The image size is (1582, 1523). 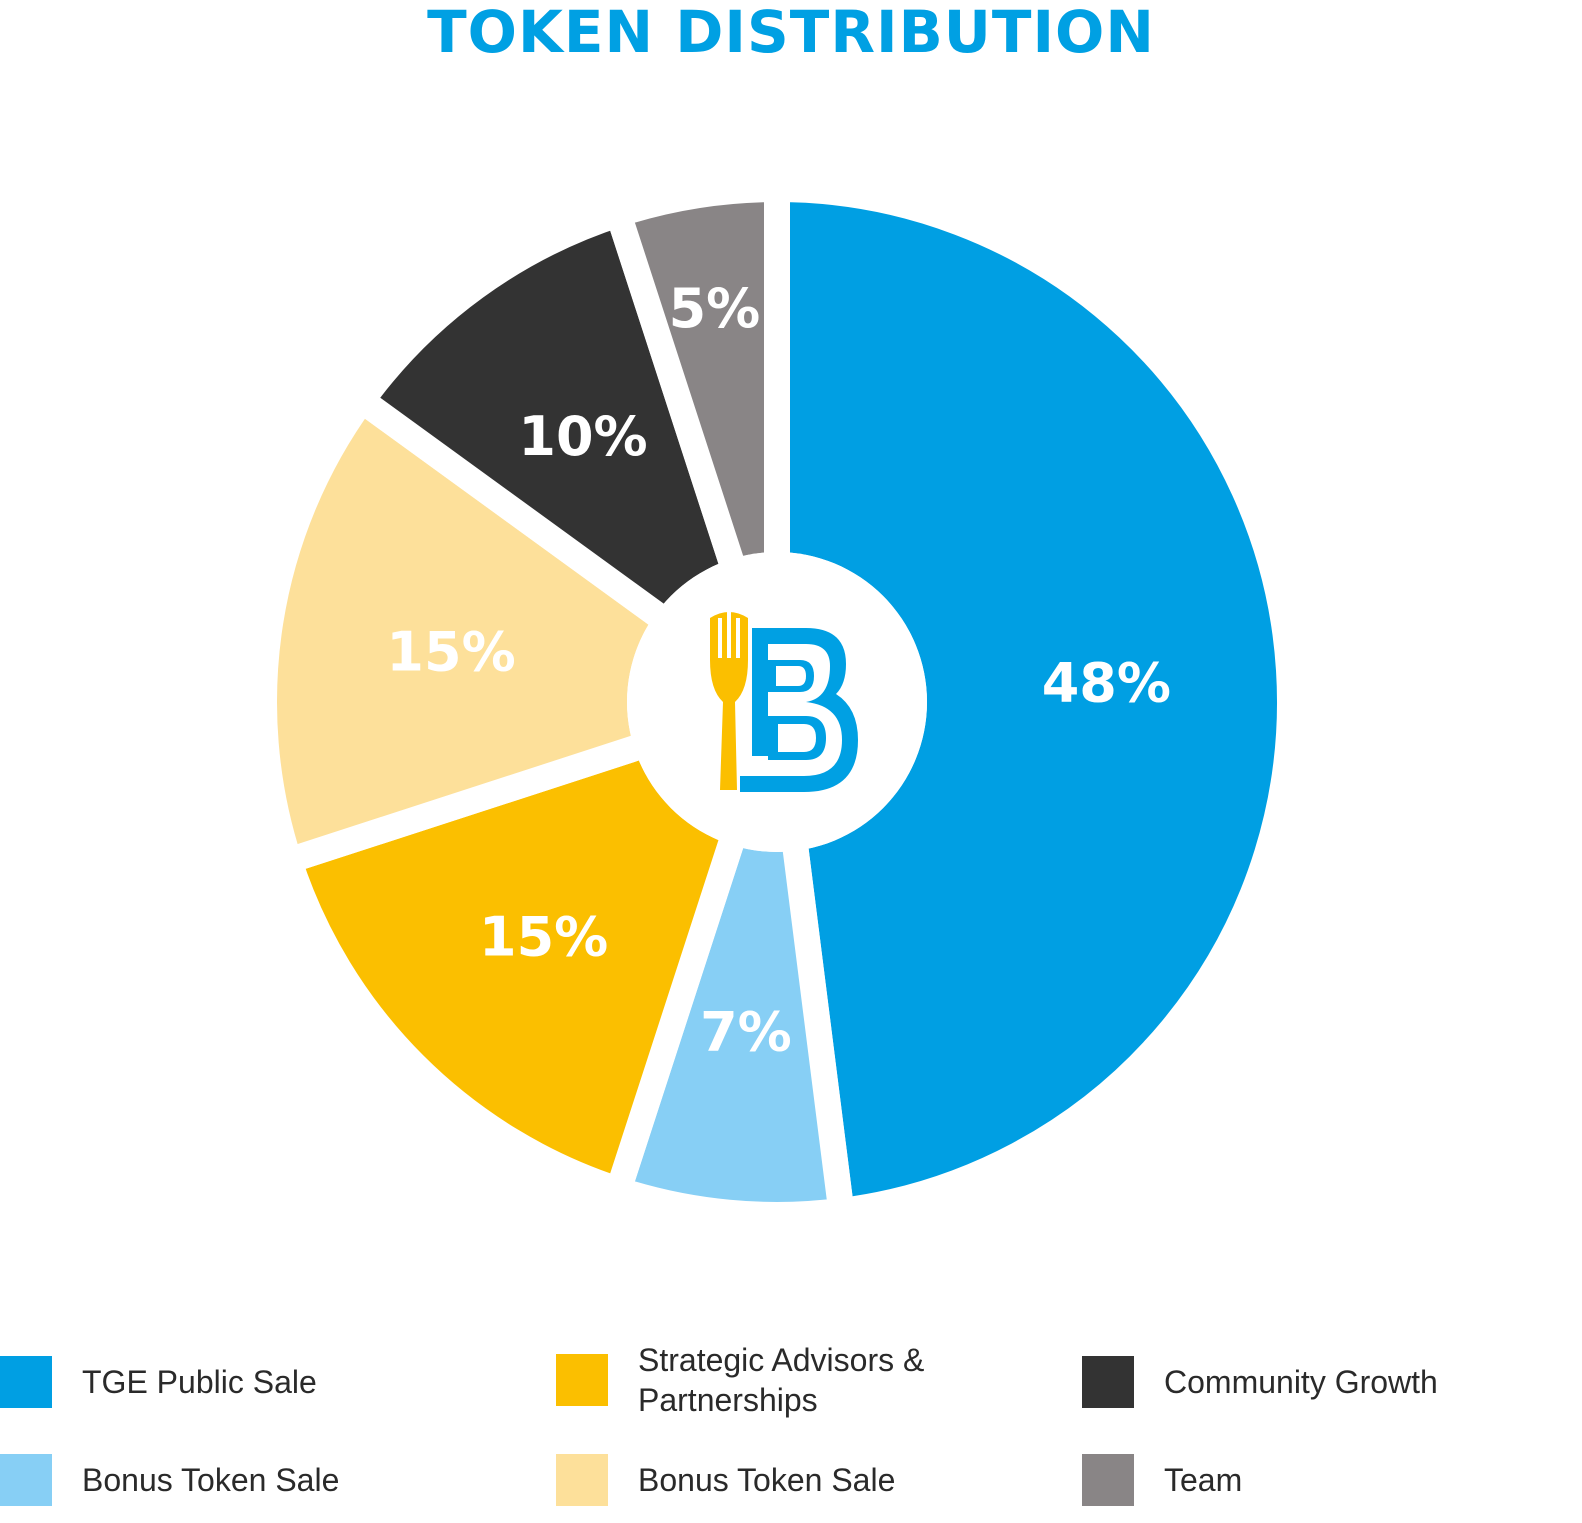 What do you see at coordinates (746, 1032) in the screenshot?
I see `slice-value-label: 7%` at bounding box center [746, 1032].